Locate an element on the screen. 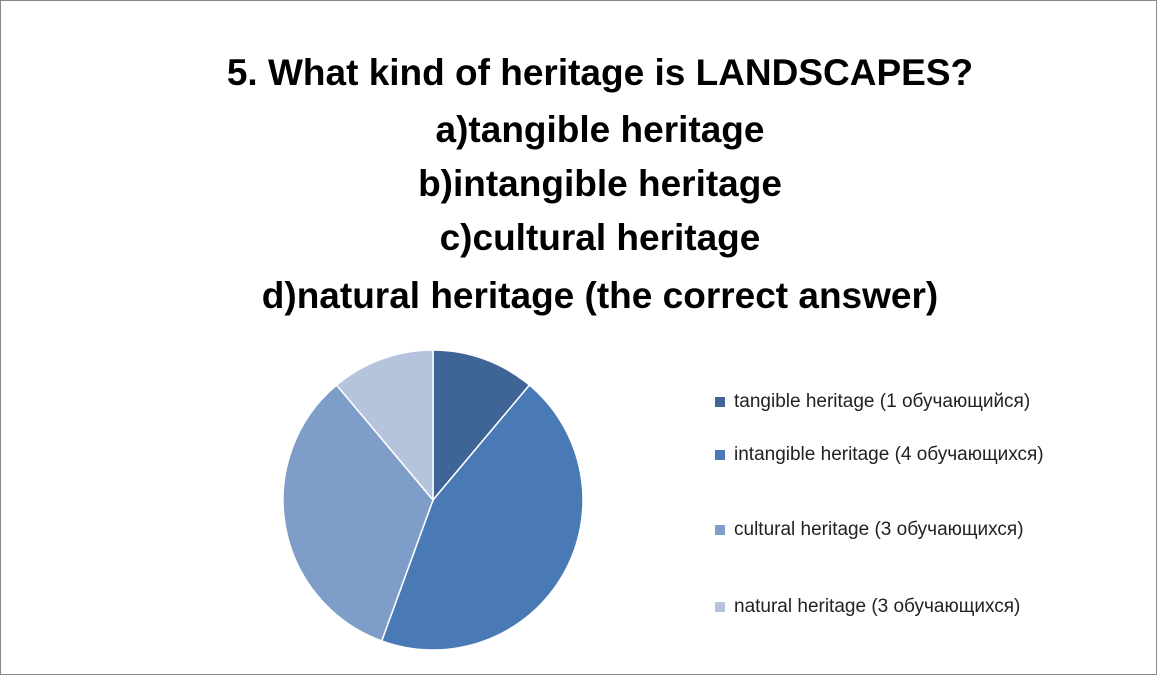 The width and height of the screenshot is (1157, 675). chart-title: a)tangible heritage is located at coordinates (600, 129).